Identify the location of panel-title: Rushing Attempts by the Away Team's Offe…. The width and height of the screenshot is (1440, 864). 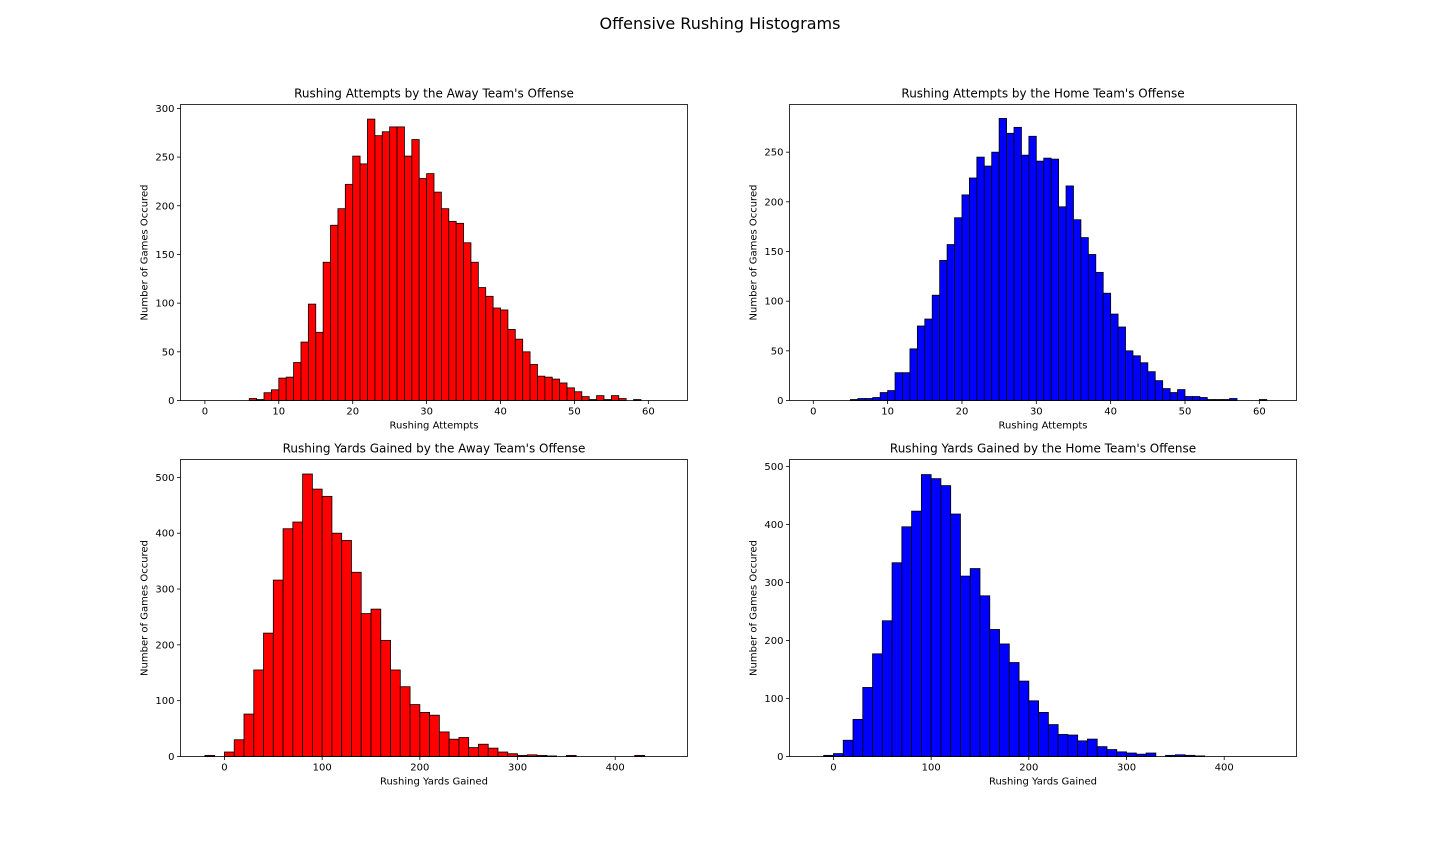
(434, 94).